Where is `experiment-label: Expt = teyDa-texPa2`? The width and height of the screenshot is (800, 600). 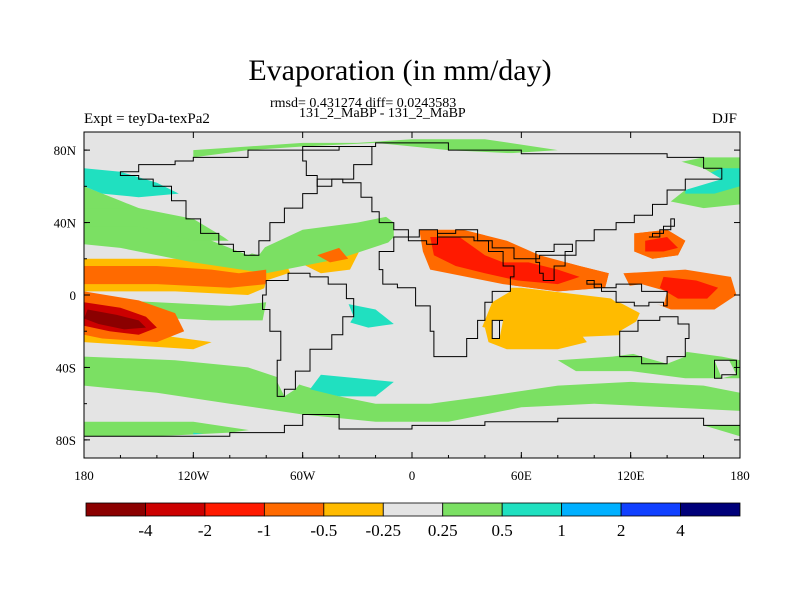
experiment-label: Expt = teyDa-texPa2 is located at coordinates (147, 119).